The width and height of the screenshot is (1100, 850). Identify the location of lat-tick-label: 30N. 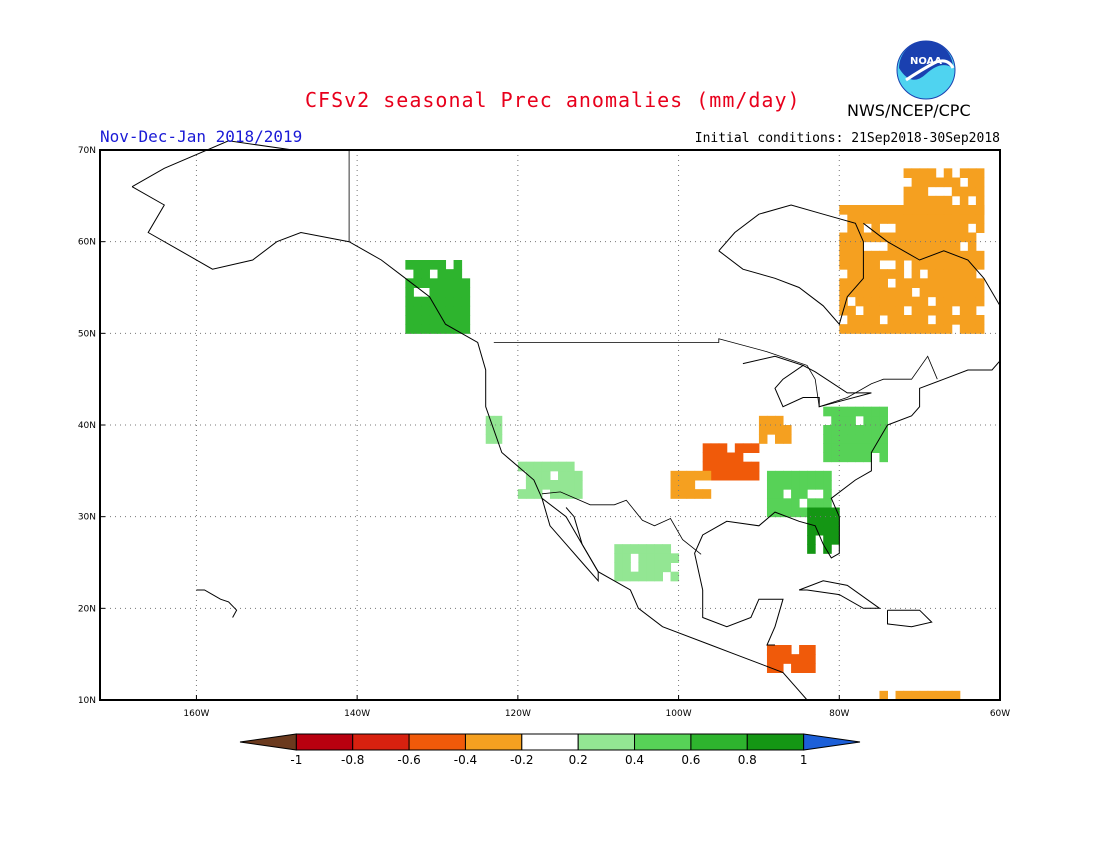
(87, 518).